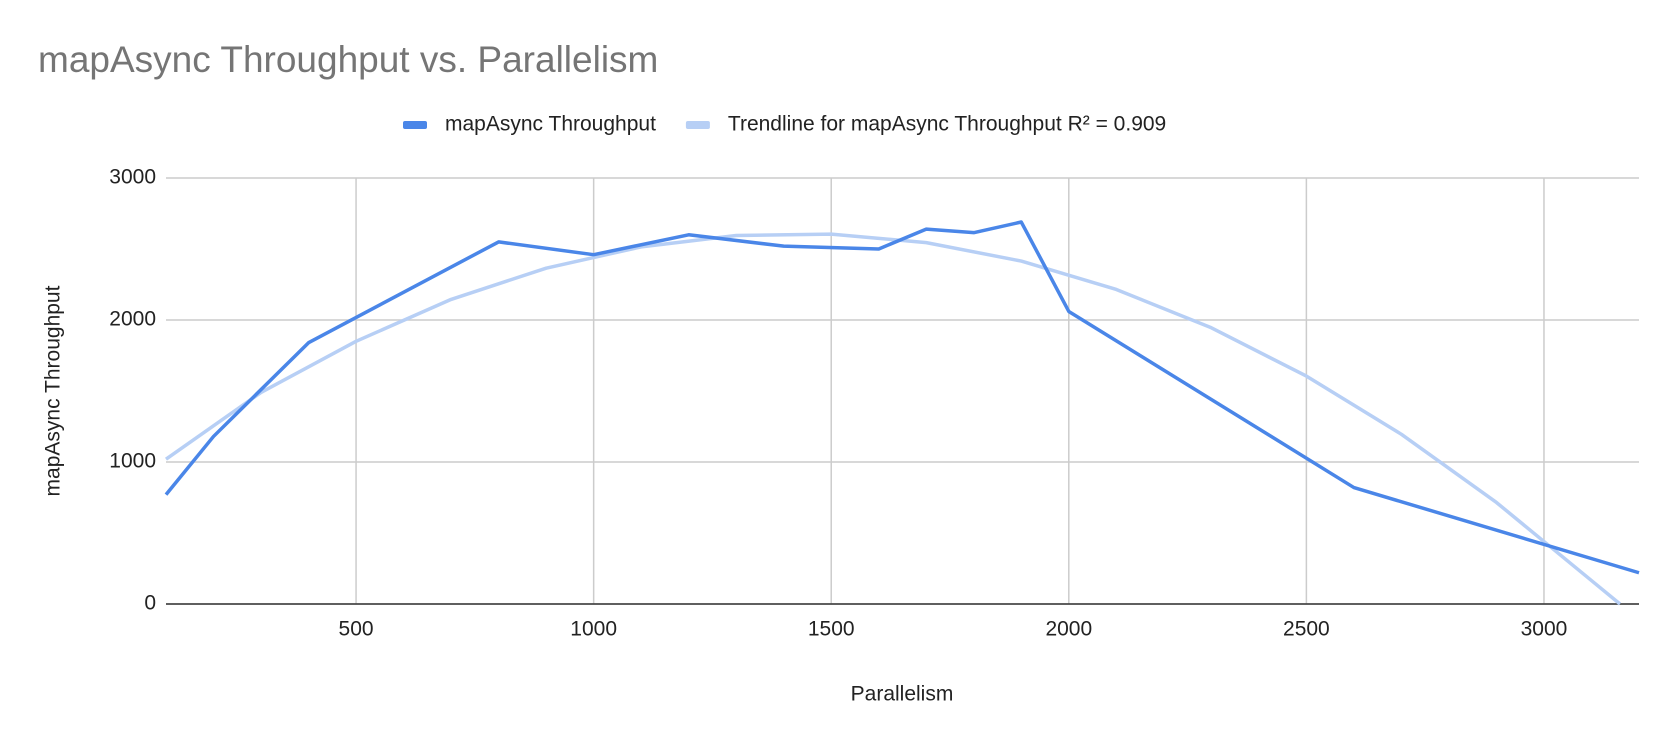 Image resolution: width=1668 pixels, height=742 pixels. I want to click on y-axis-label: mapAsync Throughput, so click(53, 390).